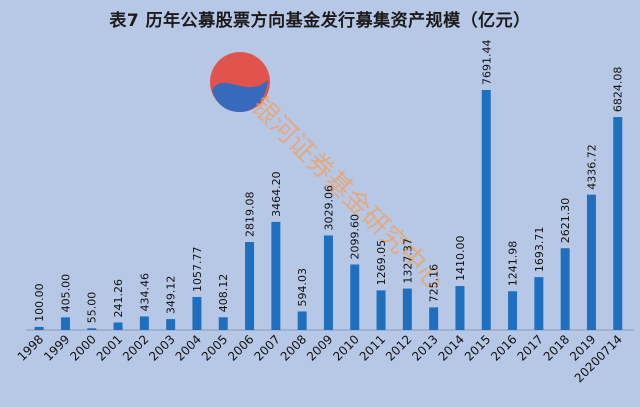 The width and height of the screenshot is (640, 407). Describe the element at coordinates (451, 347) in the screenshot. I see `x-tick-label-2014: 2014` at that location.